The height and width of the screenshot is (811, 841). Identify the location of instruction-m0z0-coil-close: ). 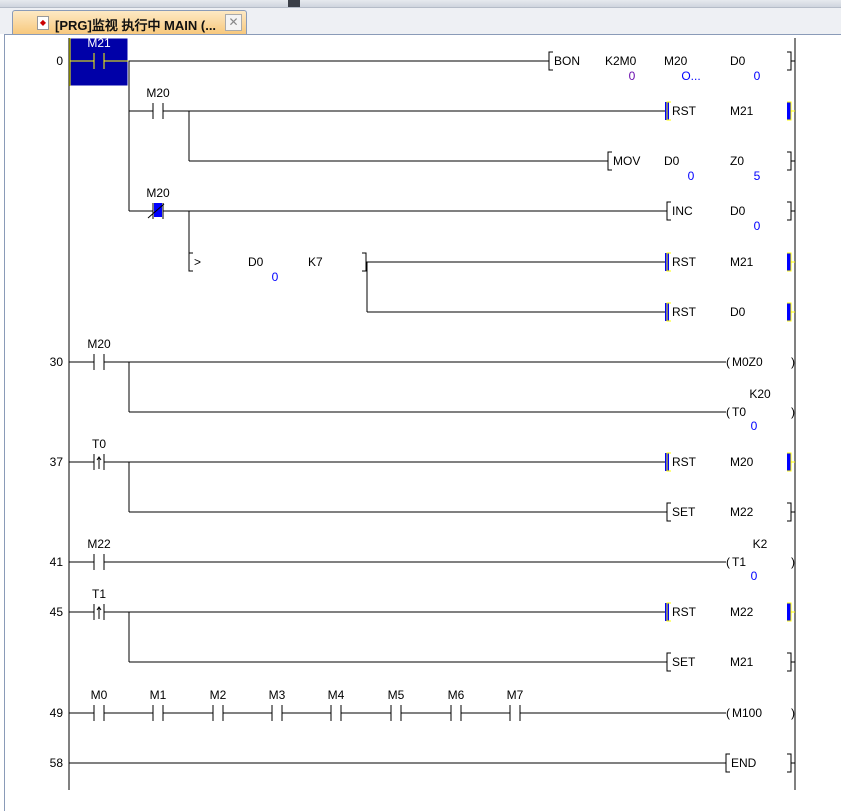
(793, 362).